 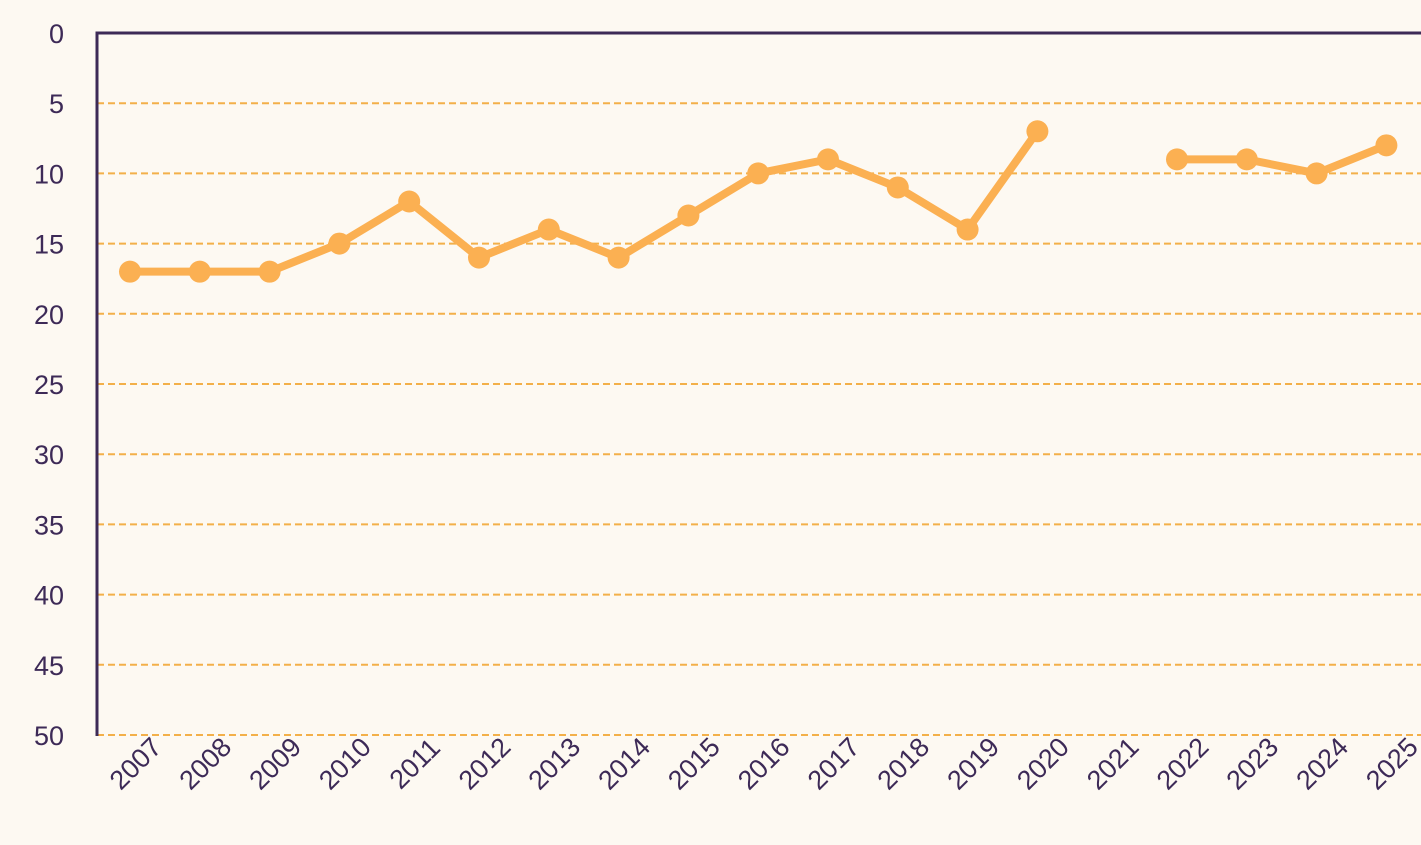 What do you see at coordinates (345, 764) in the screenshot?
I see `x-tick-label: 2010` at bounding box center [345, 764].